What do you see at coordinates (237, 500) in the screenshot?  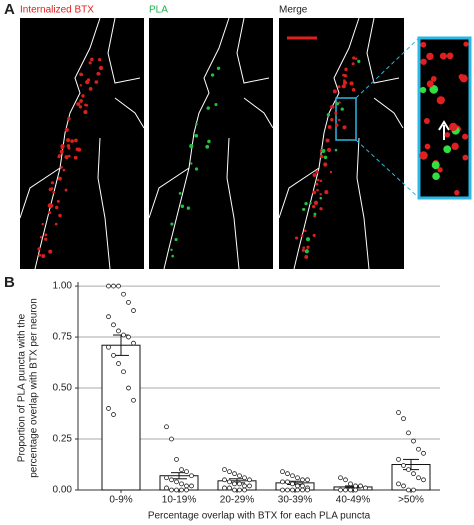 I see `x-tick-label: 20-29%` at bounding box center [237, 500].